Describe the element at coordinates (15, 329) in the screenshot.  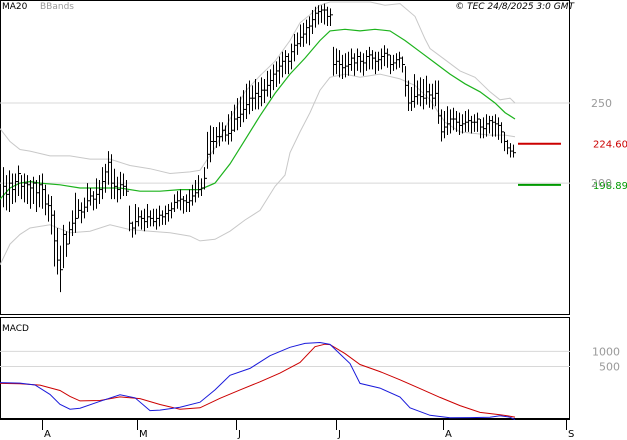
I see `macd-panel-title: MACD` at that location.